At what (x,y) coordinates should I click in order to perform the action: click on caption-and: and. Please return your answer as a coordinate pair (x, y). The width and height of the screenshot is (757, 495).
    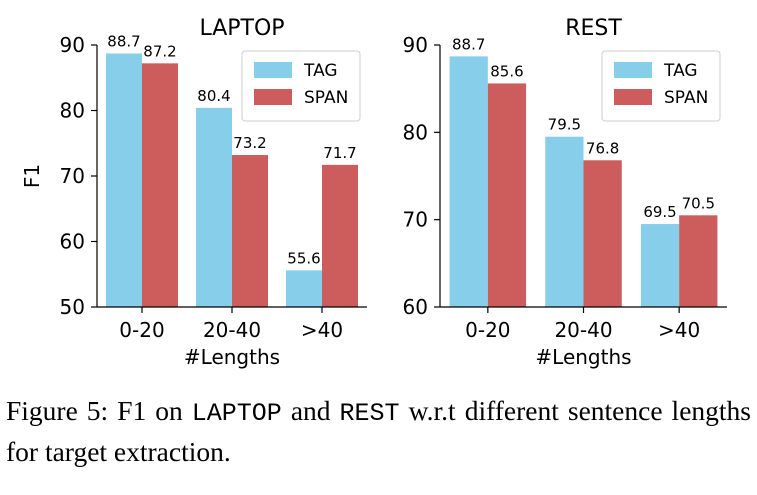
    Looking at the image, I should click on (310, 410).